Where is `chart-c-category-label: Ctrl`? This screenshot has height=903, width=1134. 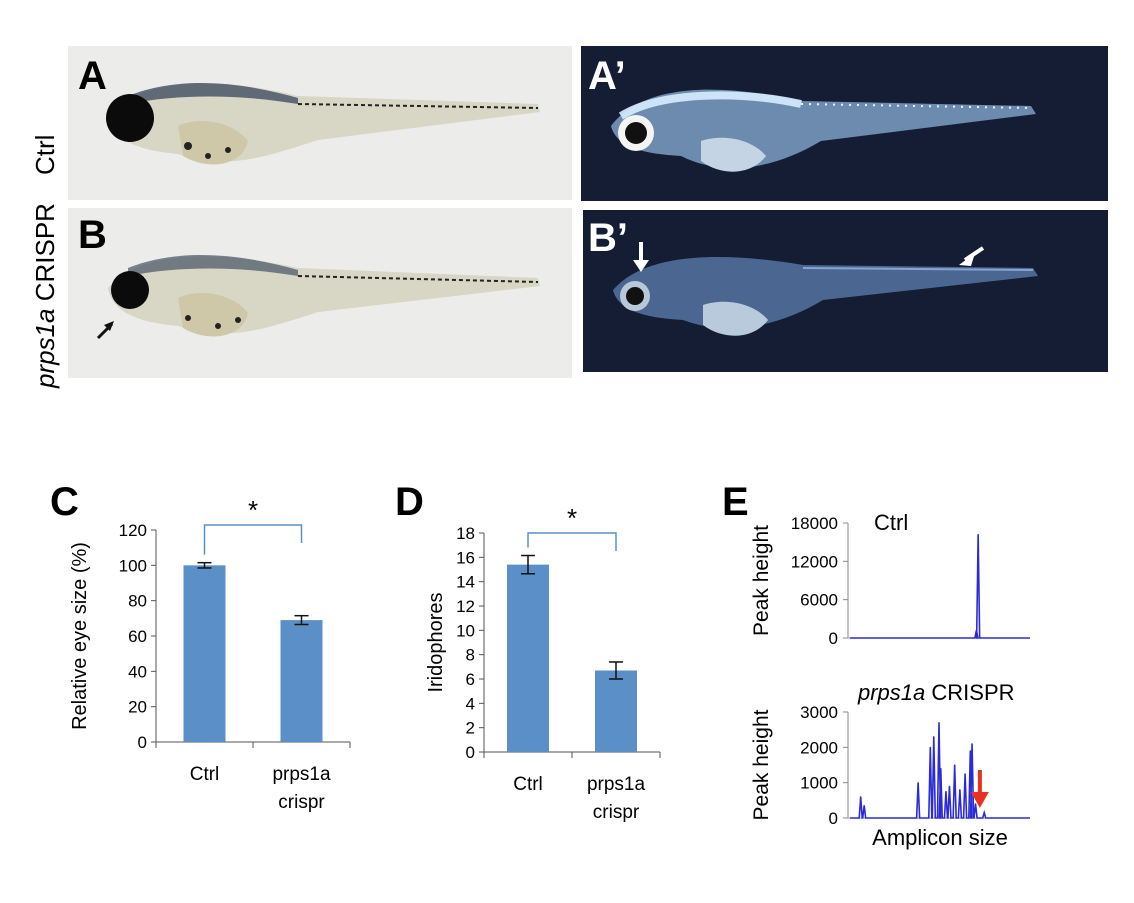
chart-c-category-label: Ctrl is located at coordinates (205, 774).